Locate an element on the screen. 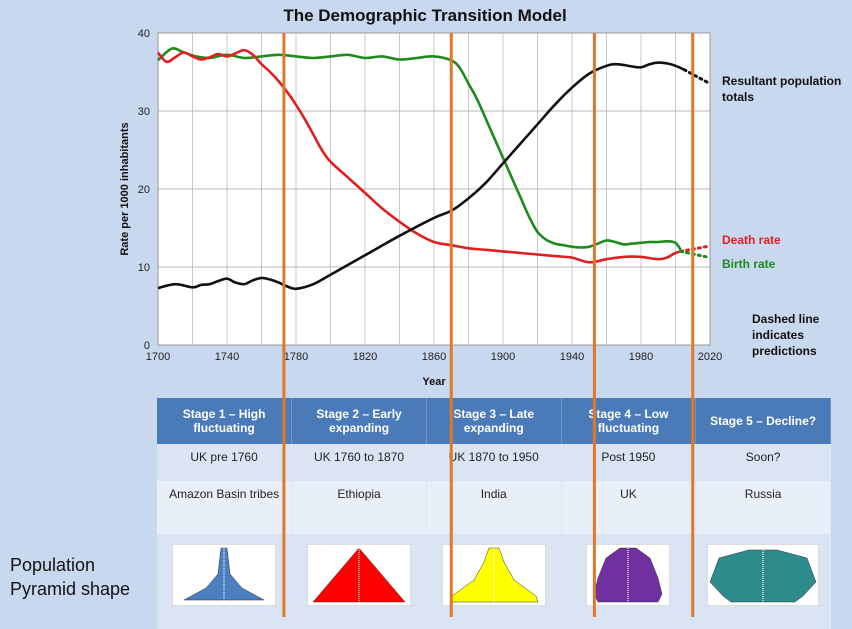 The height and width of the screenshot is (629, 852). x-tick-label: 2020 is located at coordinates (710, 357).